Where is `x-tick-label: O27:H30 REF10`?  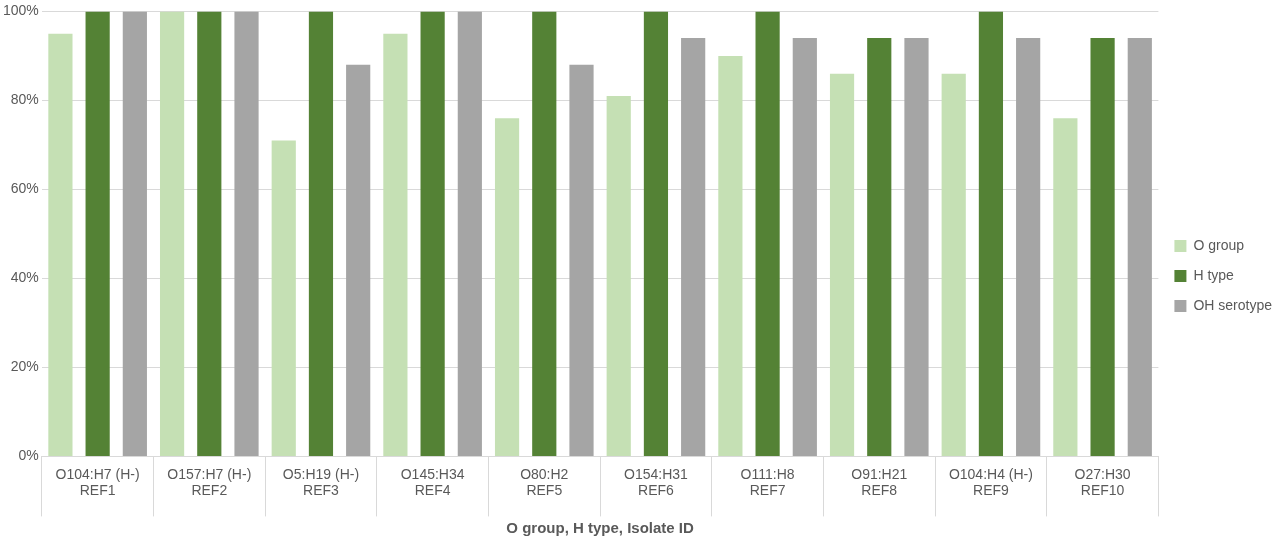
x-tick-label: O27:H30 REF10 is located at coordinates (1102, 482).